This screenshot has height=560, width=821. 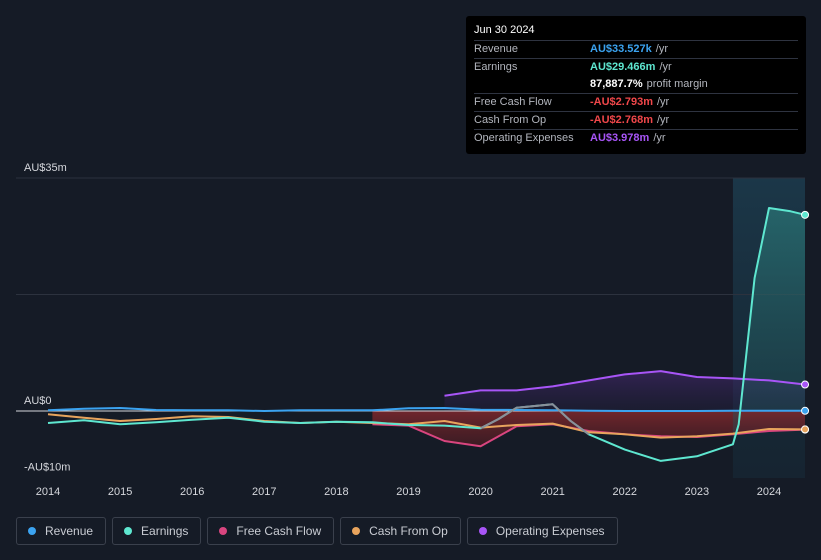 What do you see at coordinates (408, 531) in the screenshot?
I see `legend-label: Cash From Op` at bounding box center [408, 531].